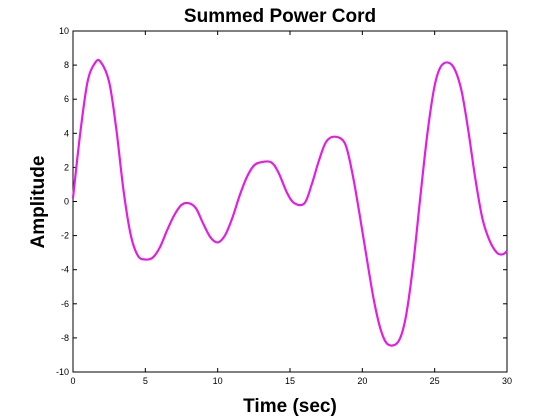 The height and width of the screenshot is (420, 560). What do you see at coordinates (507, 381) in the screenshot?
I see `x-tick-label: 30` at bounding box center [507, 381].